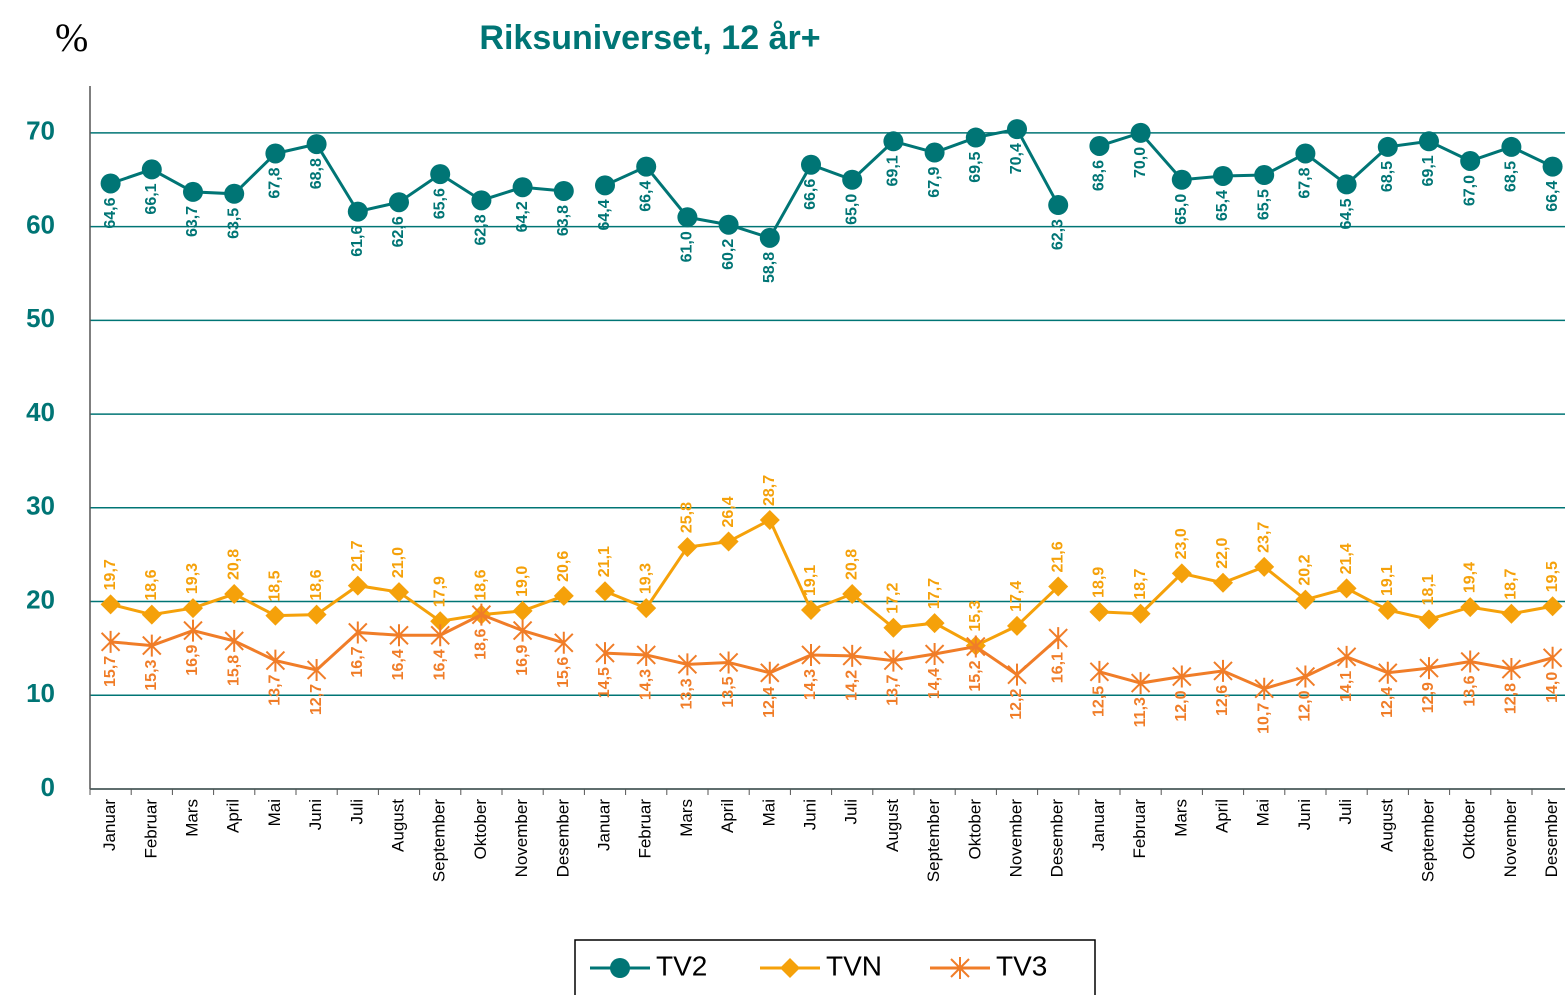  Describe the element at coordinates (192, 659) in the screenshot. I see `data-label: 16,9` at that location.